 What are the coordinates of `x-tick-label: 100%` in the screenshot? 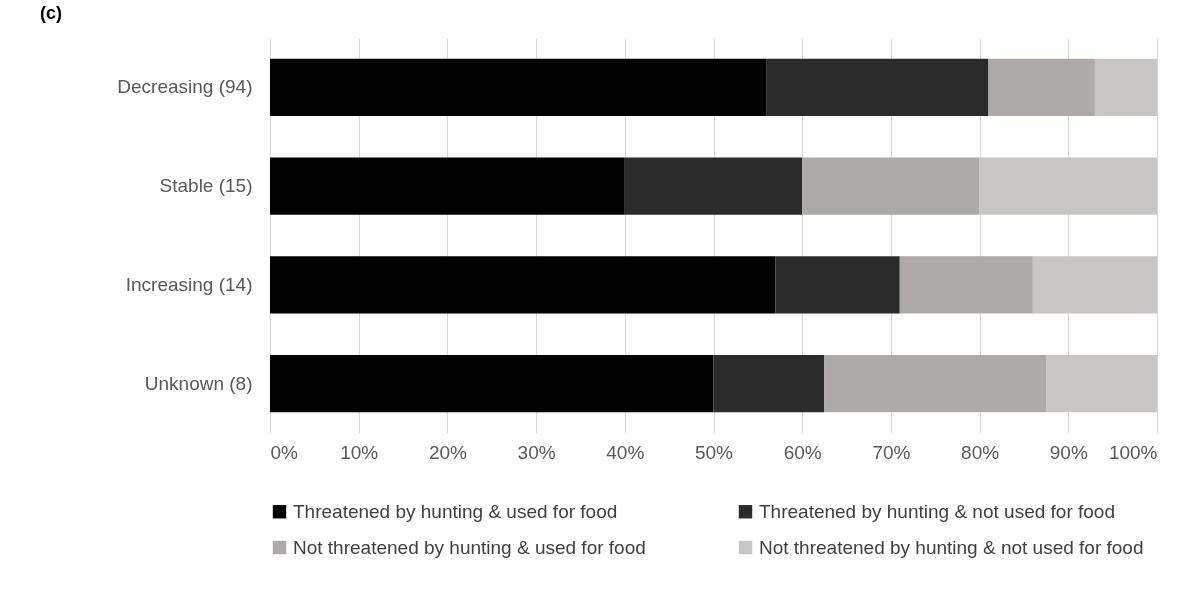 It's located at (1133, 452).